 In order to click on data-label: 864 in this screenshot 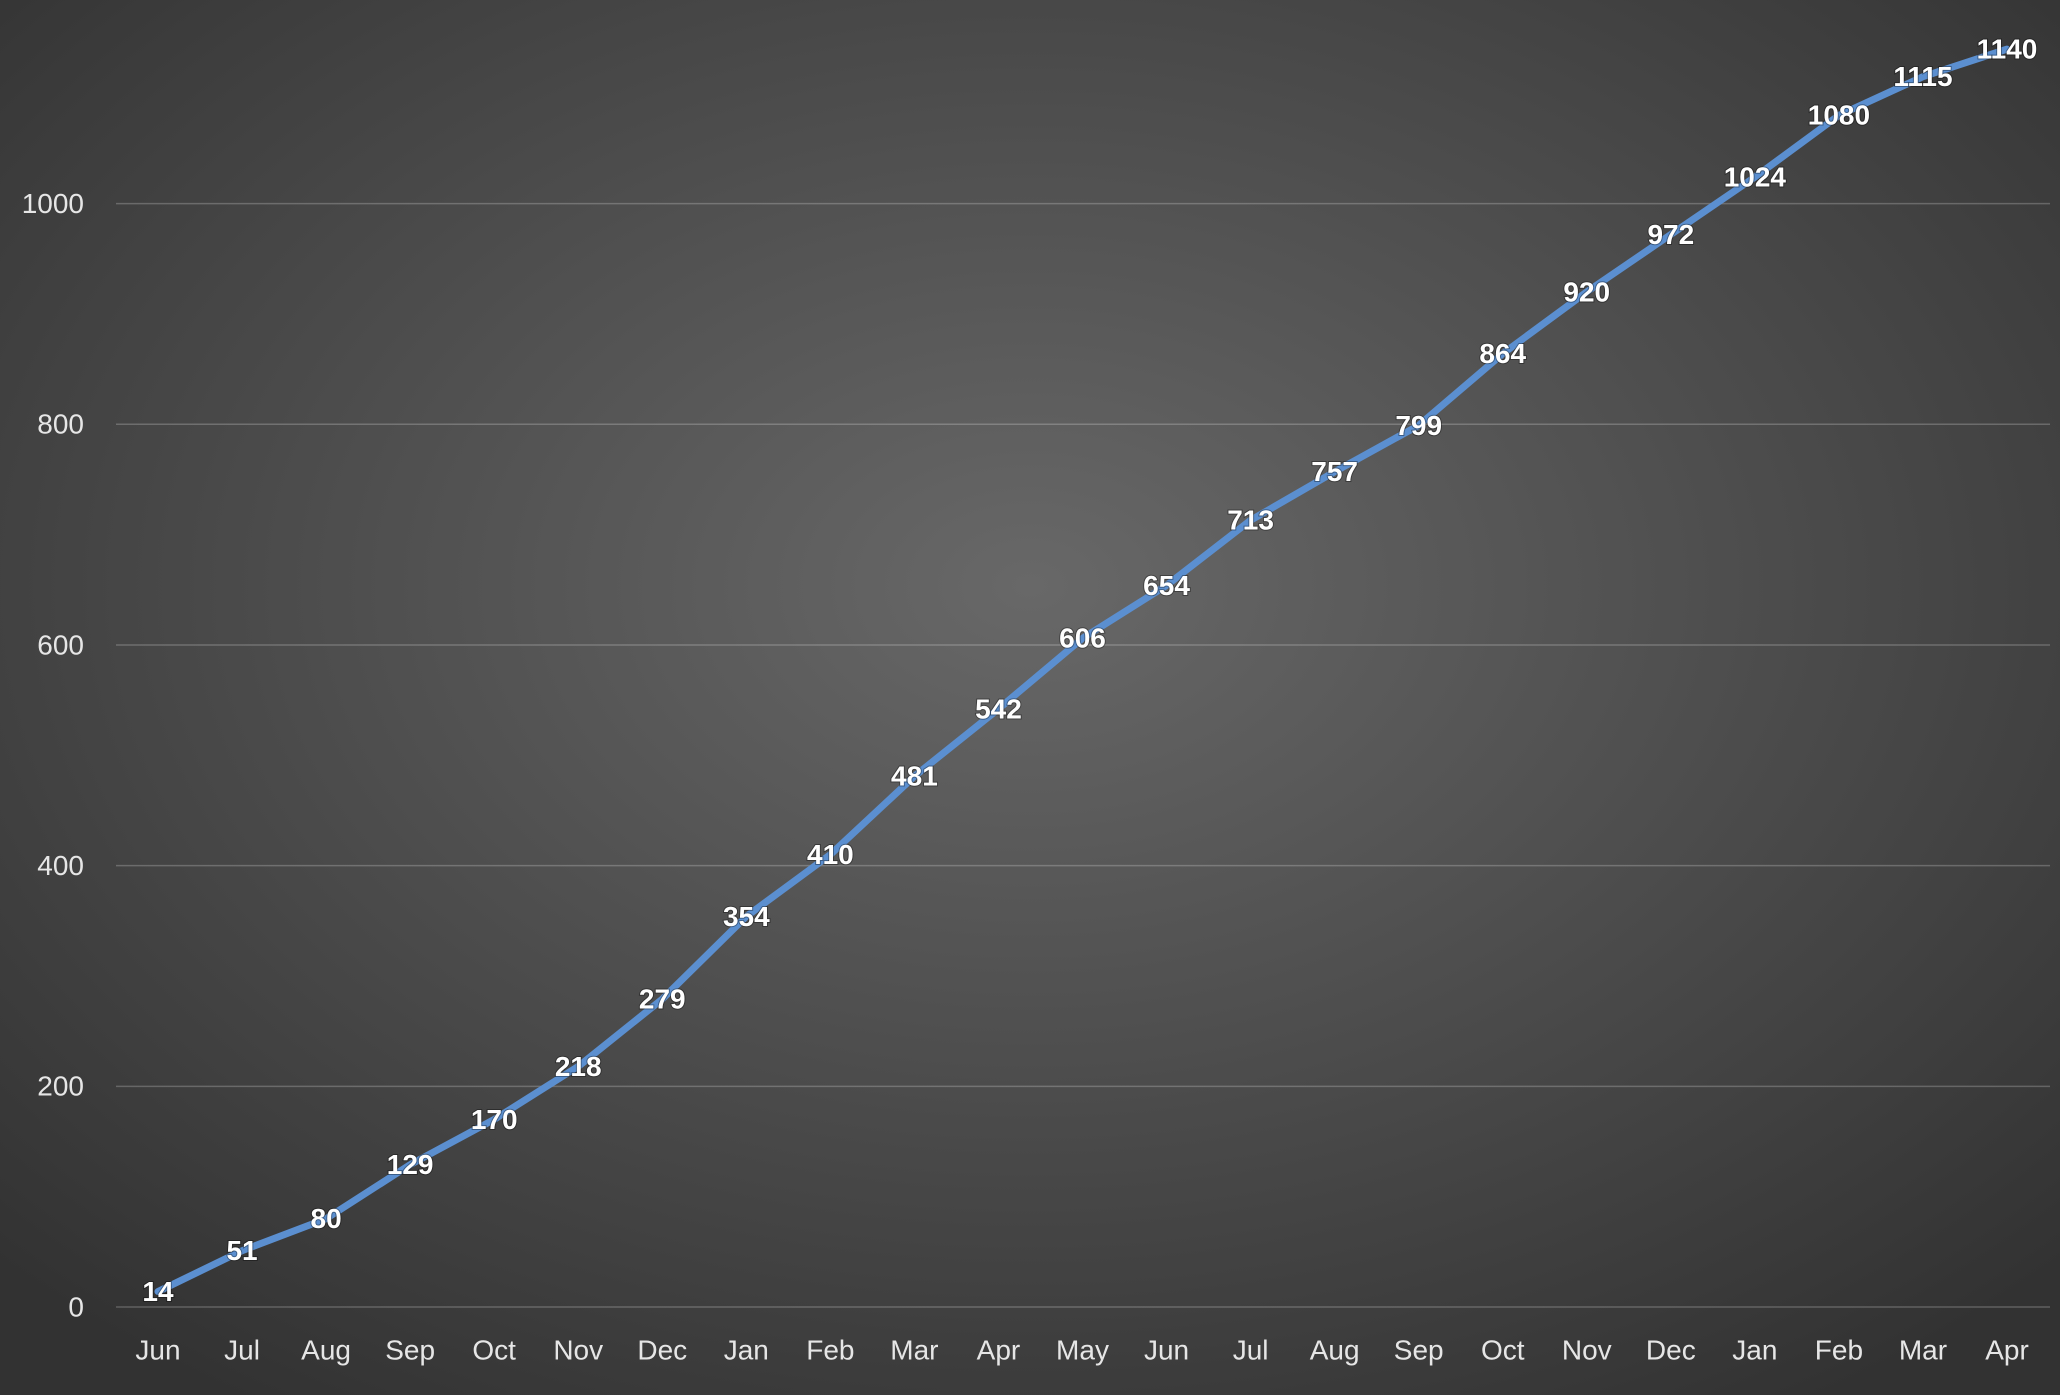, I will do `click(1502, 353)`.